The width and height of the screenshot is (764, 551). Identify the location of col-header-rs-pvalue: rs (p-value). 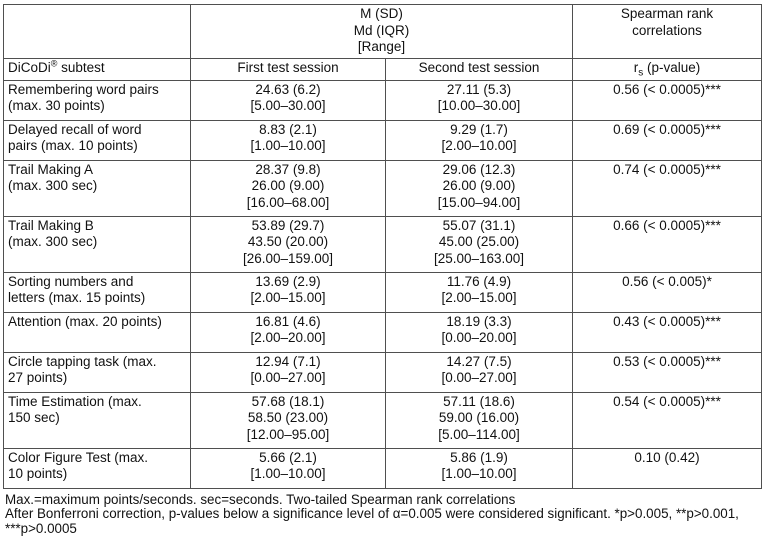
(667, 69).